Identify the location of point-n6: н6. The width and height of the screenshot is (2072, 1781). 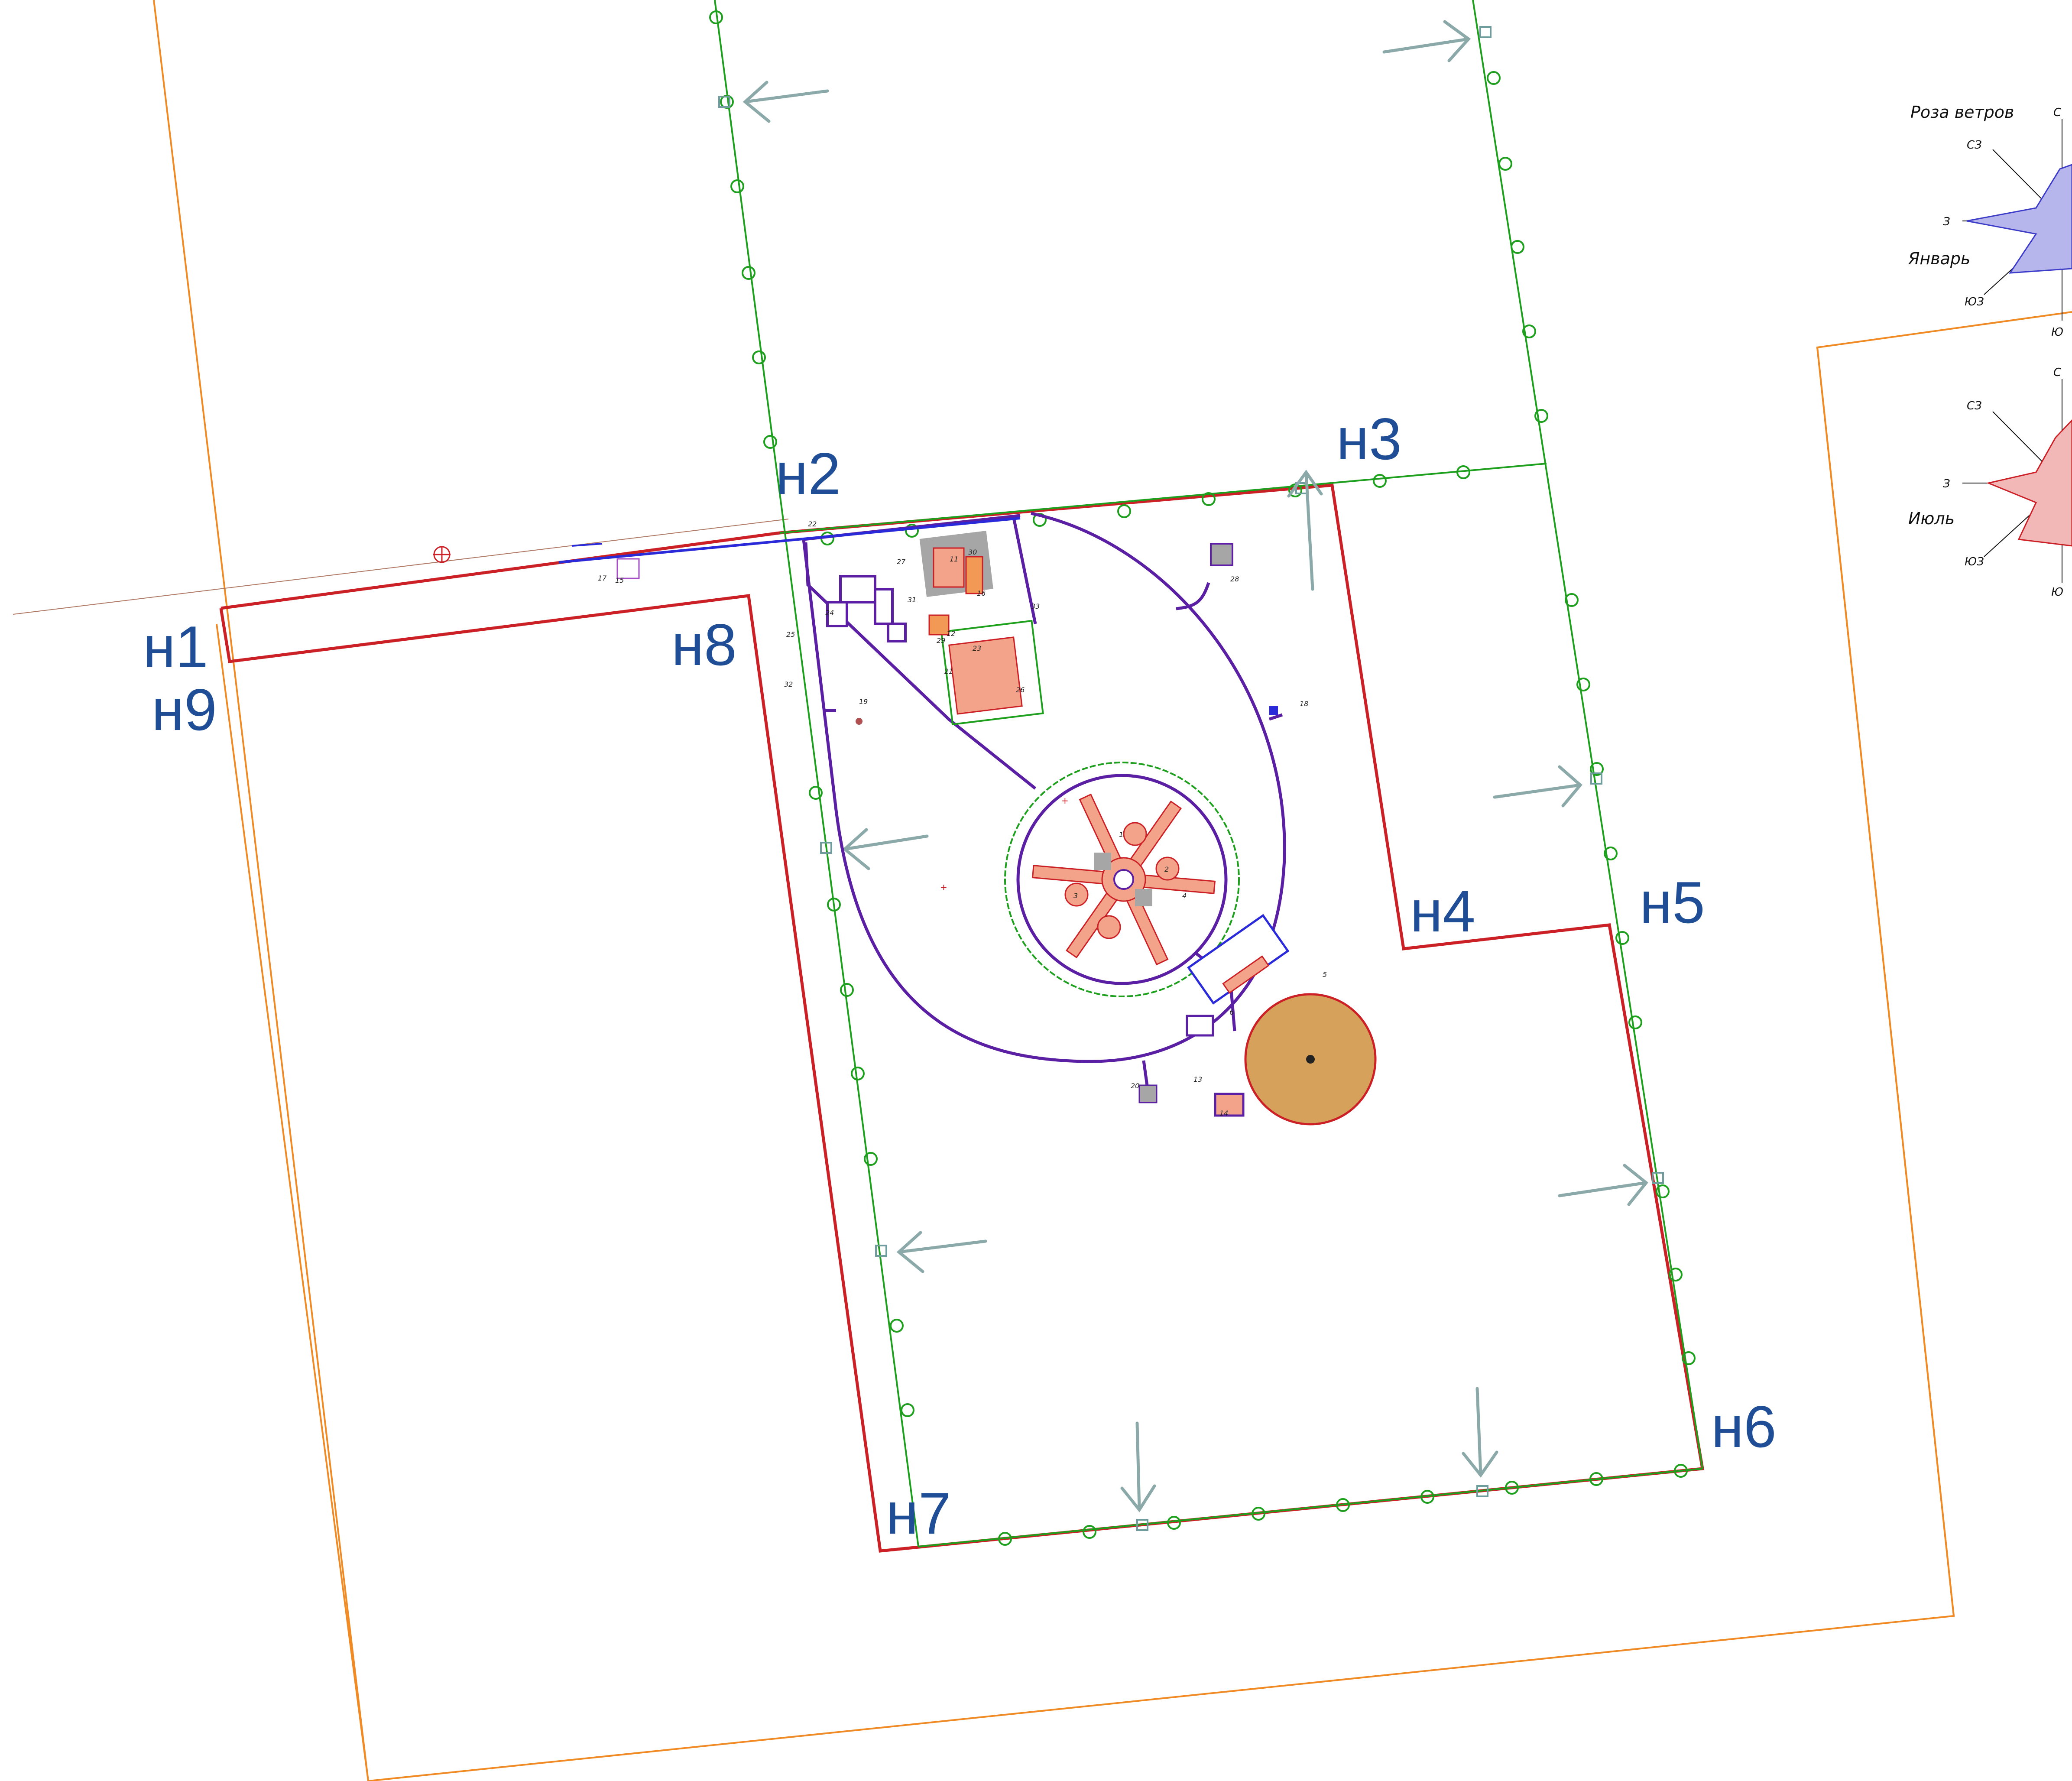
(1744, 1427).